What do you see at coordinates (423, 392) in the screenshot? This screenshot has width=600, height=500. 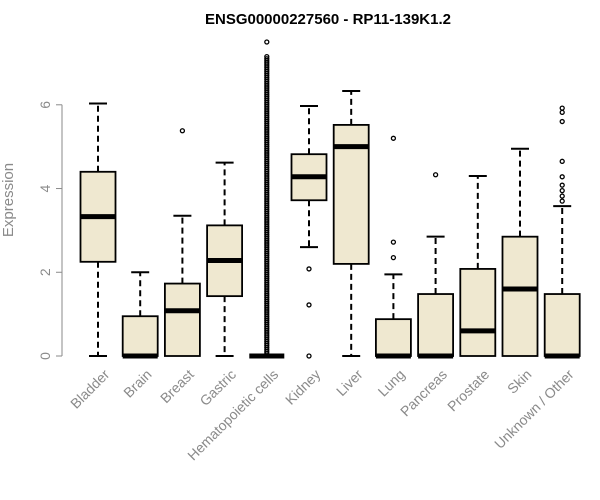 I see `x-tick-label: Pancreas` at bounding box center [423, 392].